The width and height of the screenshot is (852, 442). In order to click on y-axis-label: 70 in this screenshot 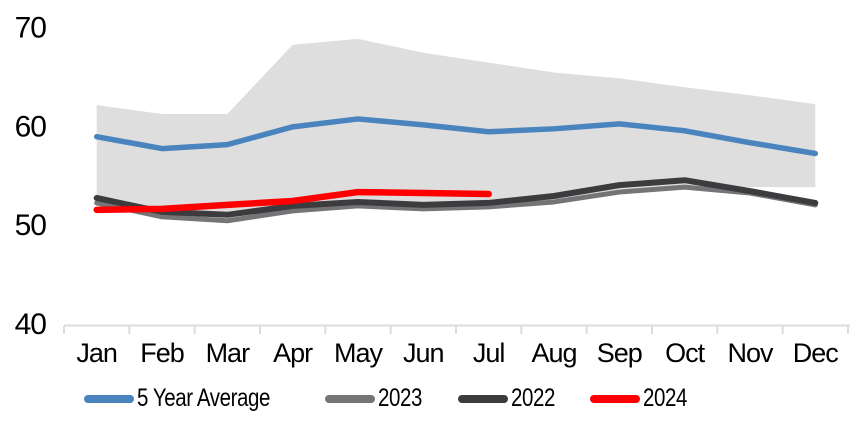, I will do `click(31, 28)`.